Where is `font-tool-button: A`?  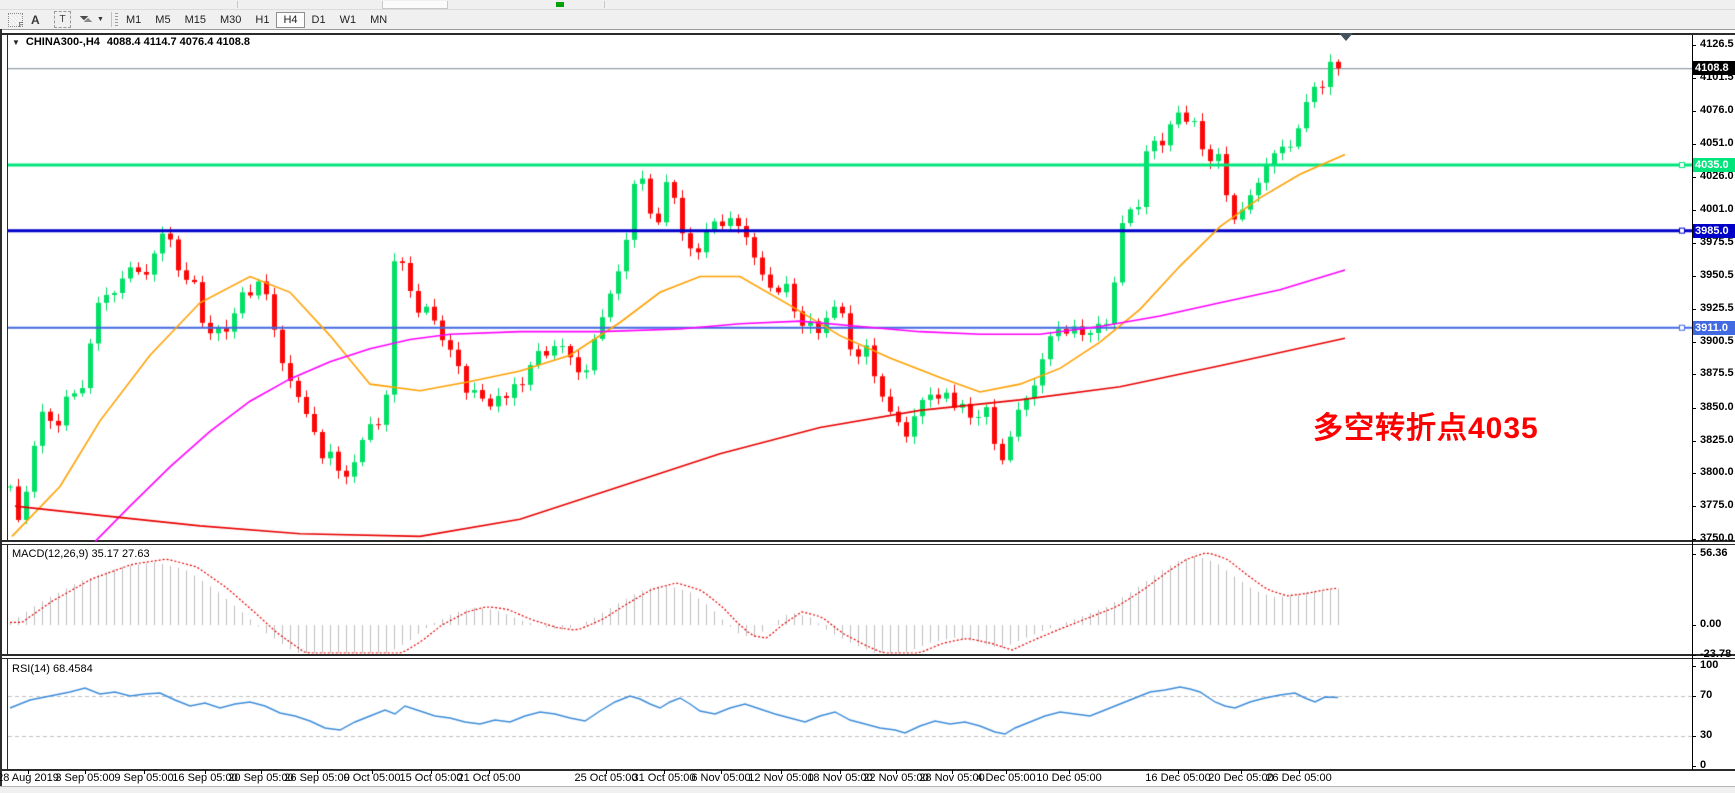 font-tool-button: A is located at coordinates (35, 19).